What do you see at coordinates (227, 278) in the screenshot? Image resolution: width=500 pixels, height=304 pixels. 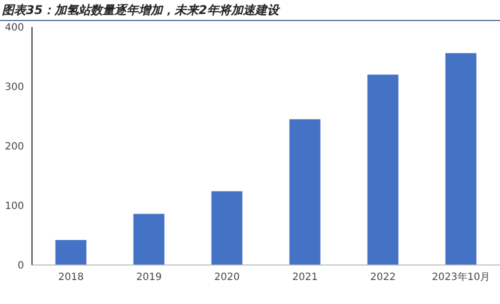 I see `x-tick-label: 2020` at bounding box center [227, 278].